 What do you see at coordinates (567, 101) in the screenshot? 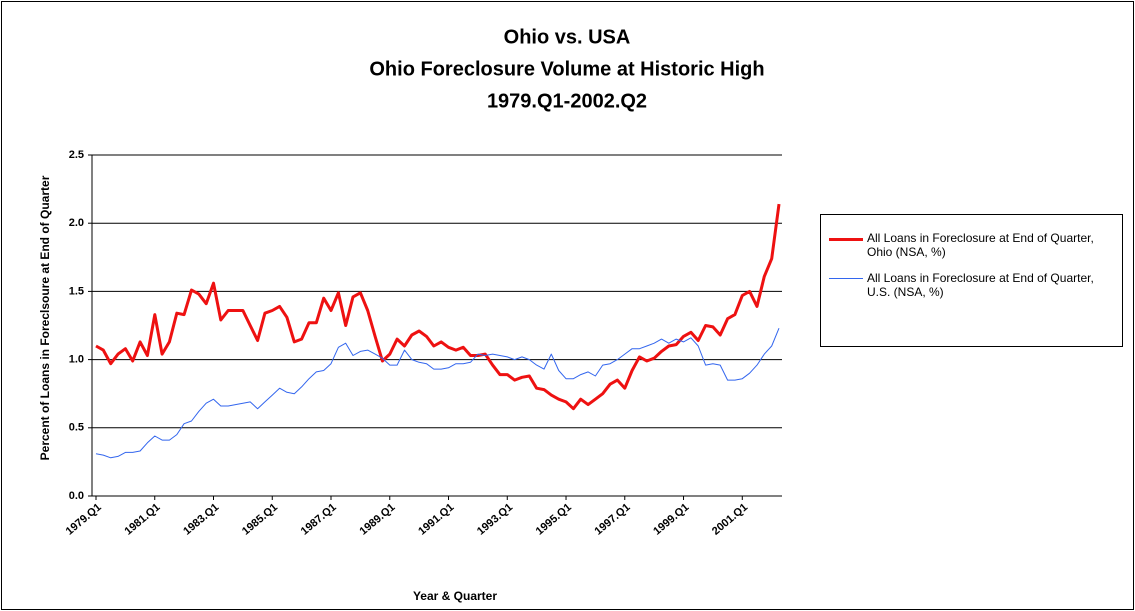
I see `chart-title: 1979.Q1-2002.Q2` at bounding box center [567, 101].